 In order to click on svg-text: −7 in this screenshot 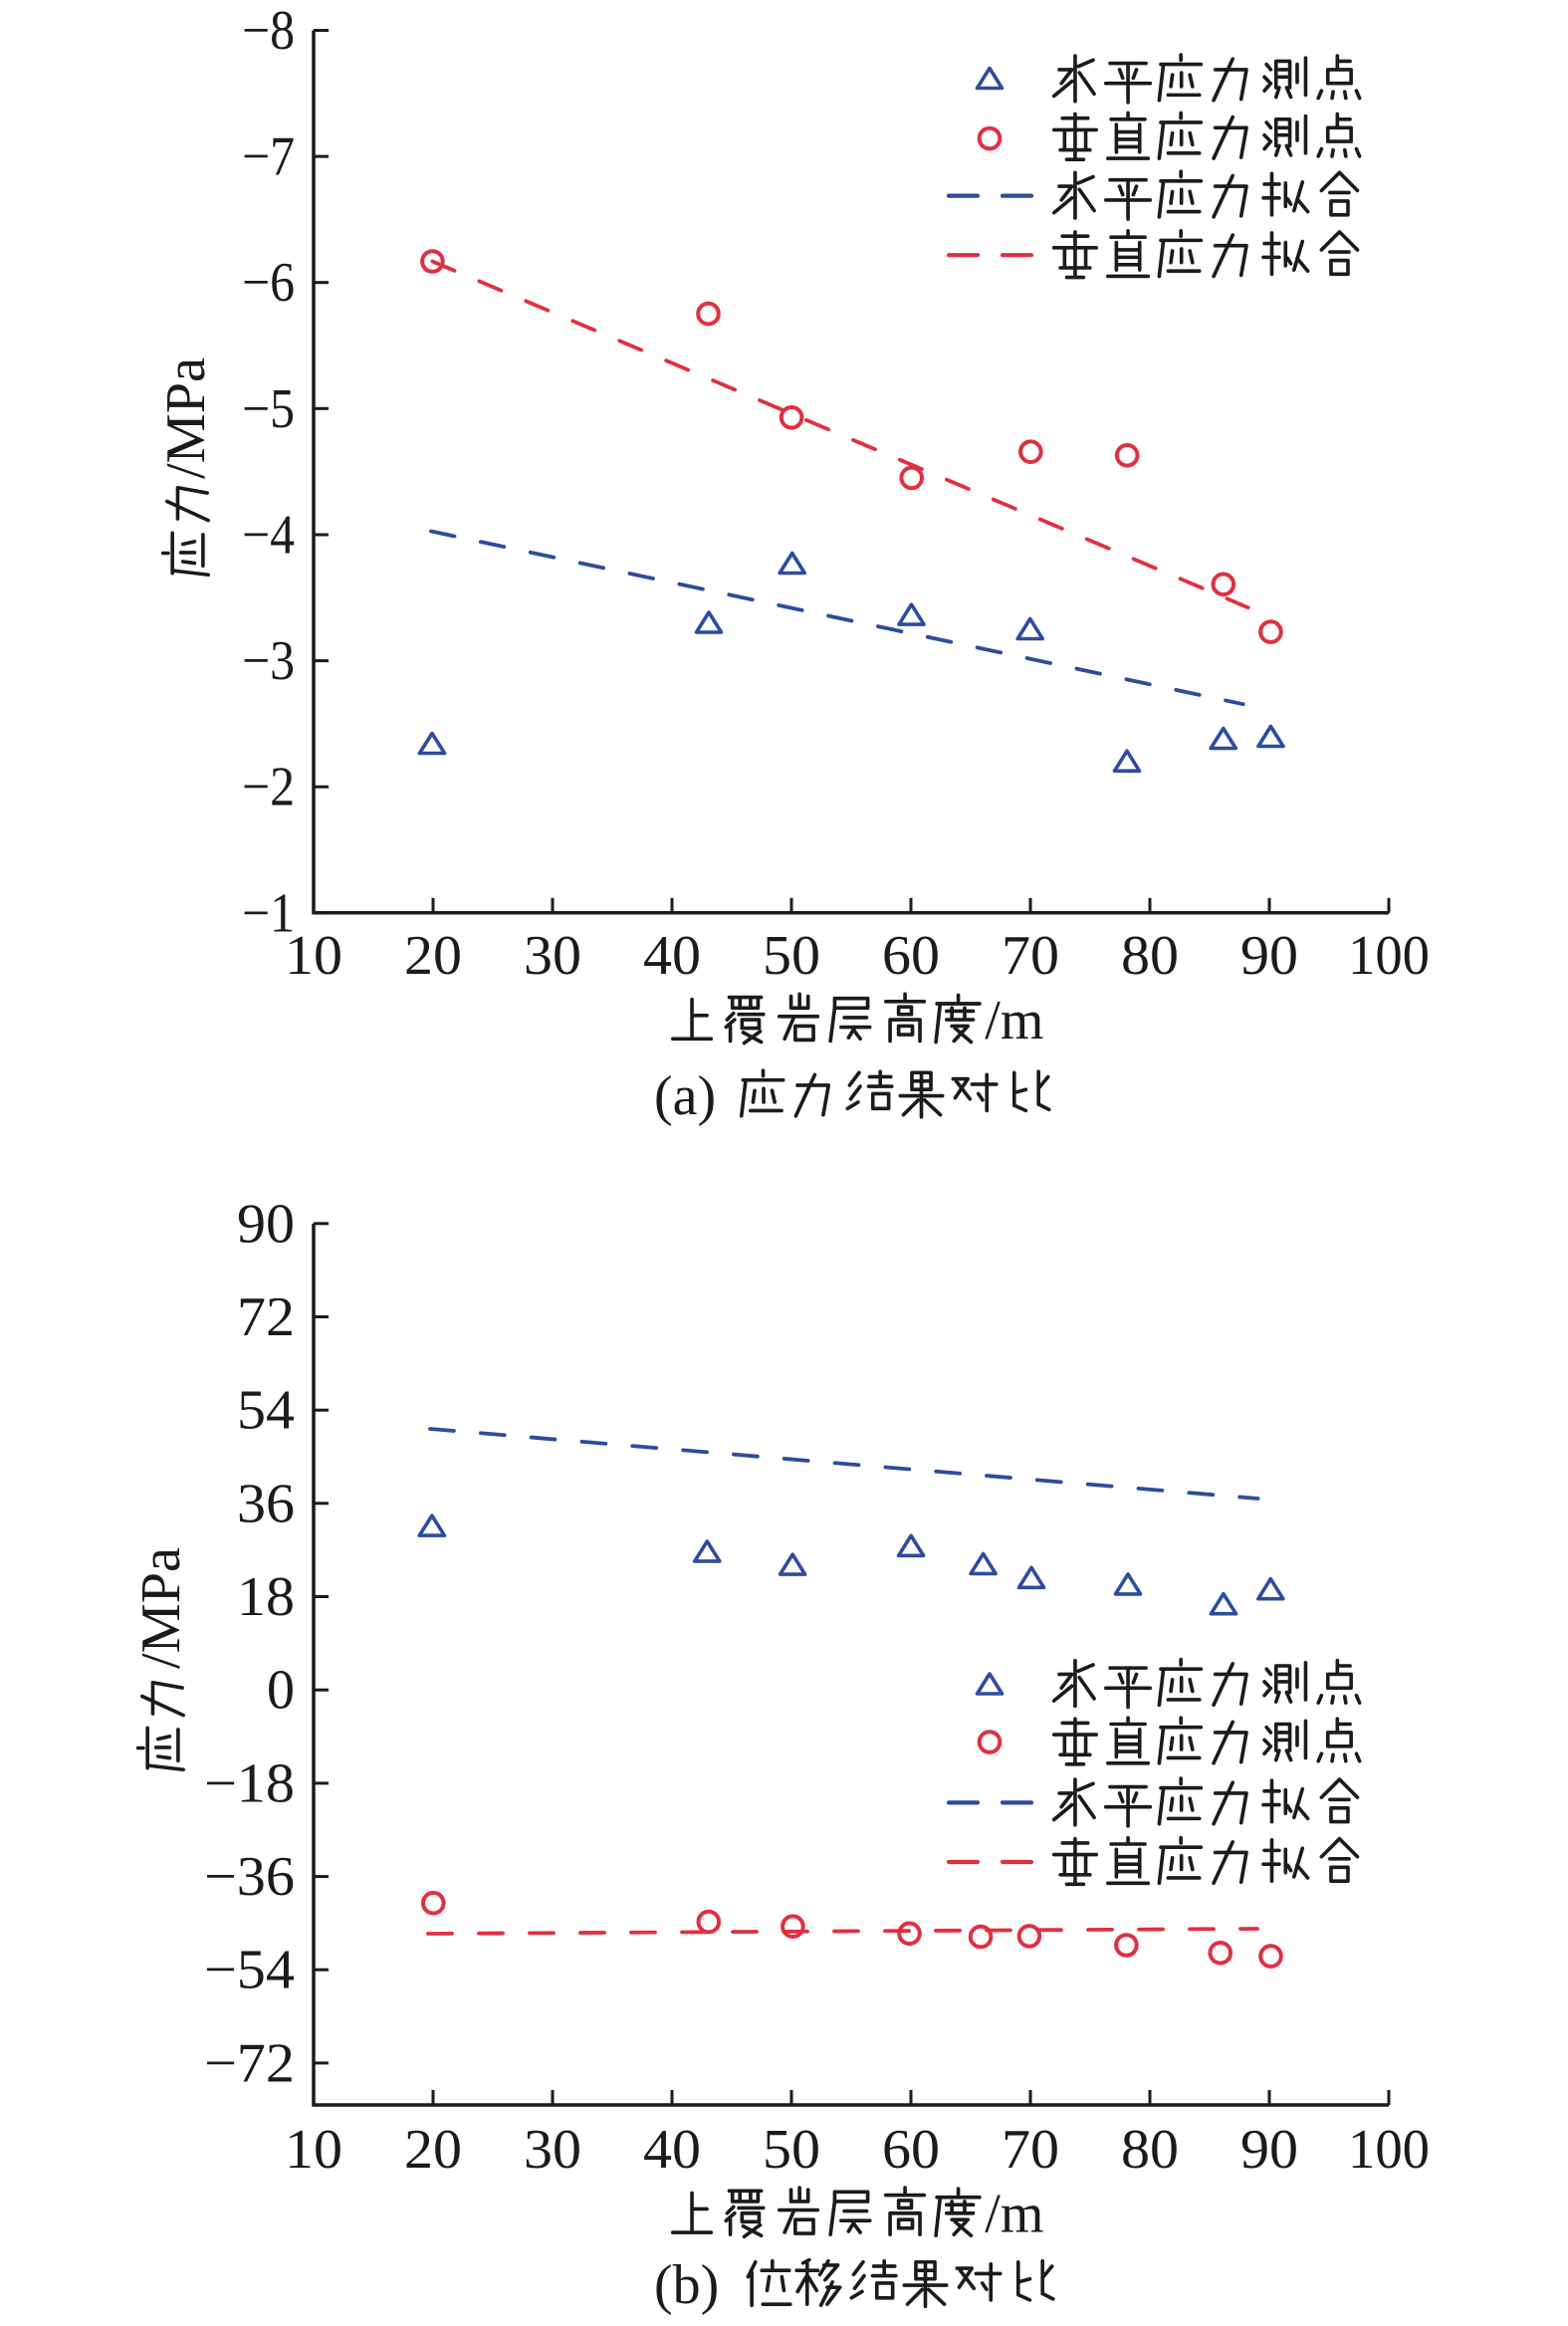, I will do `click(268, 157)`.